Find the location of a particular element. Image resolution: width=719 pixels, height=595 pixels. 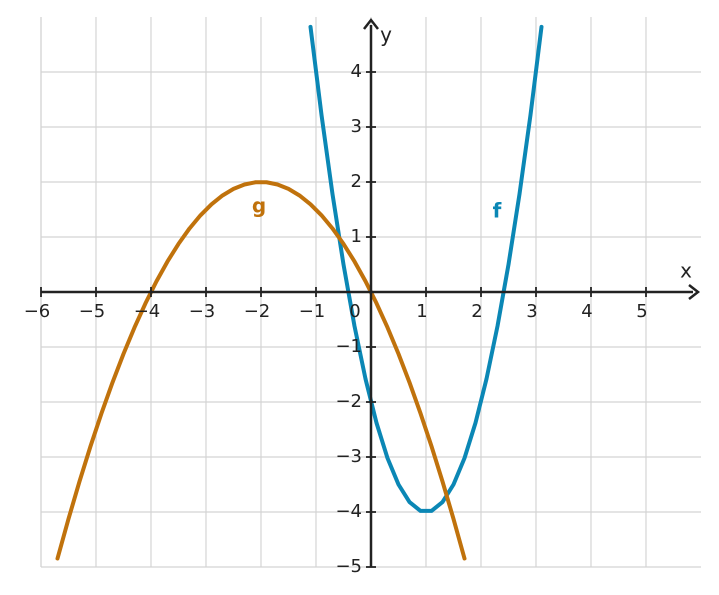

x-tick-label: 2 is located at coordinates (476, 311).